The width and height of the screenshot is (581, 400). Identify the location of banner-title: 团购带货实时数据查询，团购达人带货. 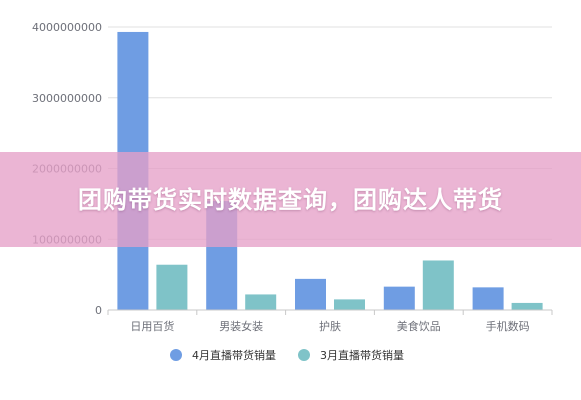
(290, 199).